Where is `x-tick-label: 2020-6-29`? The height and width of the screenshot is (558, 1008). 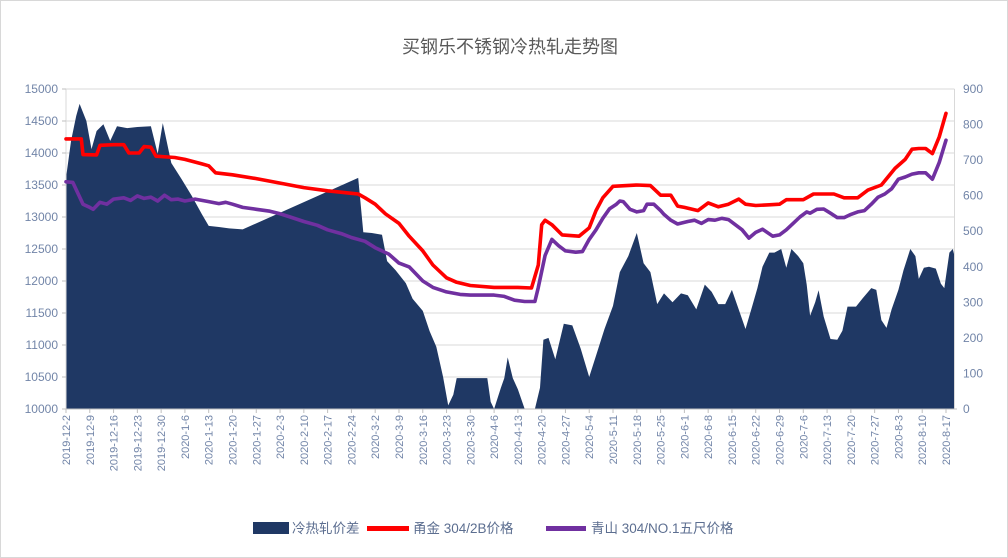
x-tick-label: 2020-6-29 is located at coordinates (781, 440).